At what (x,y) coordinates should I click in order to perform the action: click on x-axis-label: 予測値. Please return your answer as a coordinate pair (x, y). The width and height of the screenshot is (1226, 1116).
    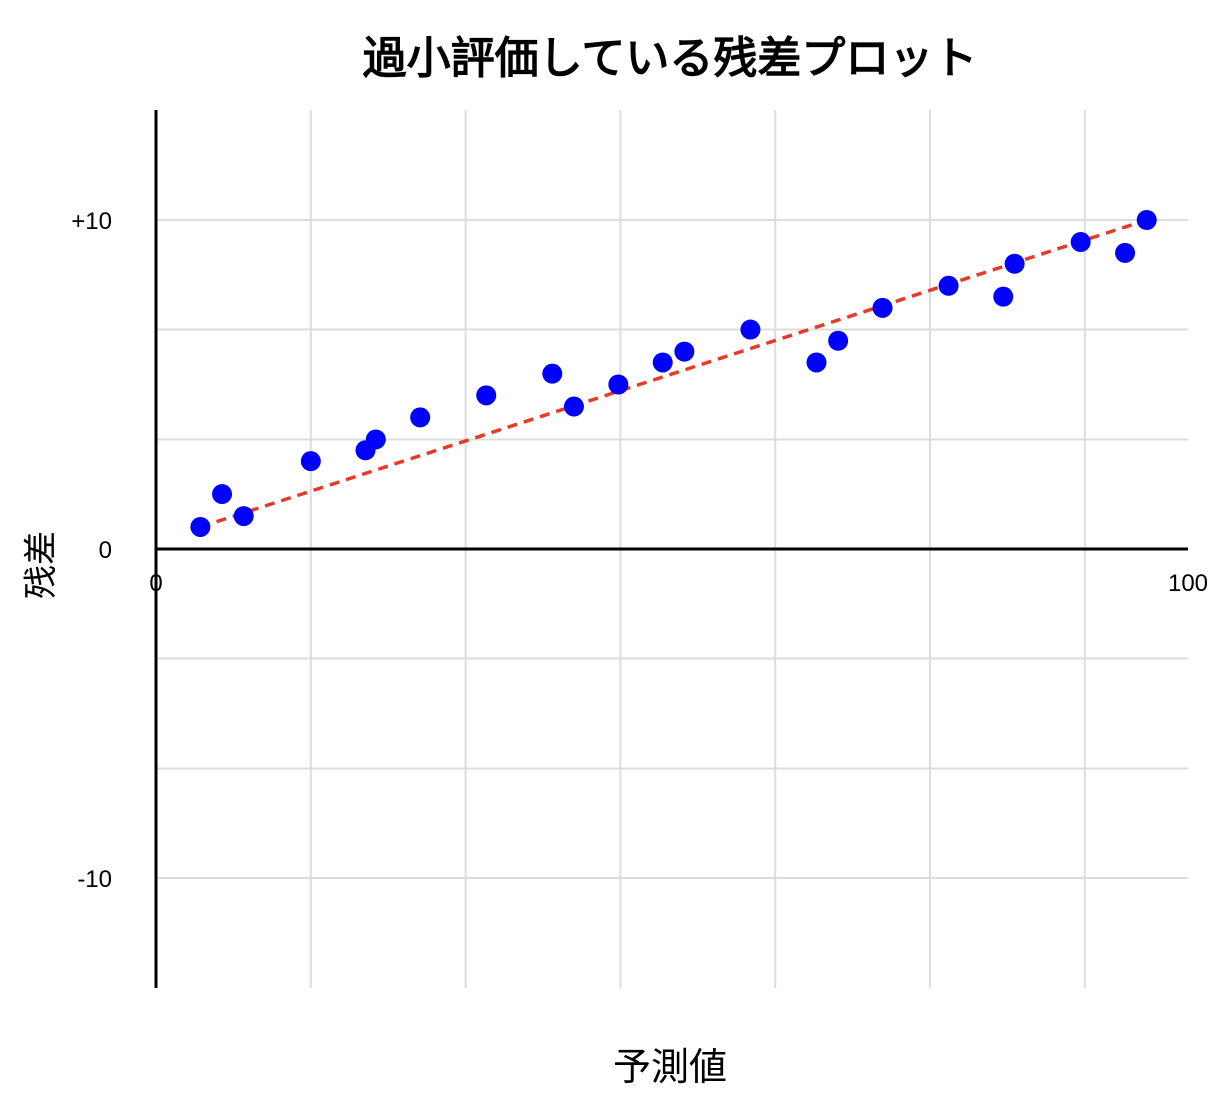
    Looking at the image, I should click on (669, 1067).